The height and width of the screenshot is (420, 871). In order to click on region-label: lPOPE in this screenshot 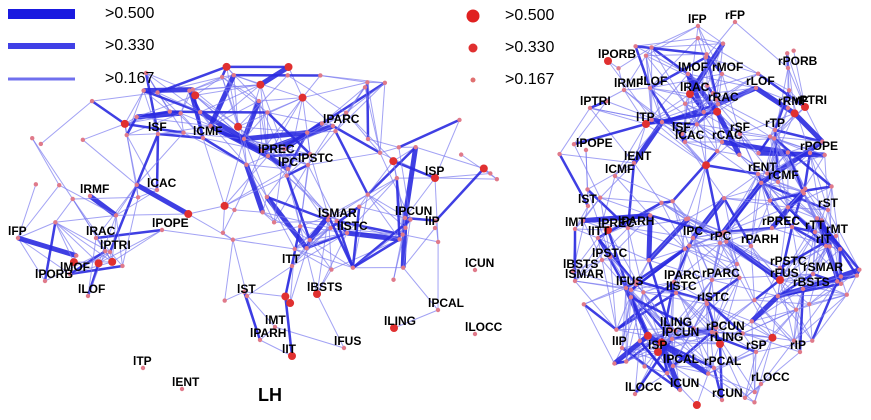, I will do `click(594, 143)`.